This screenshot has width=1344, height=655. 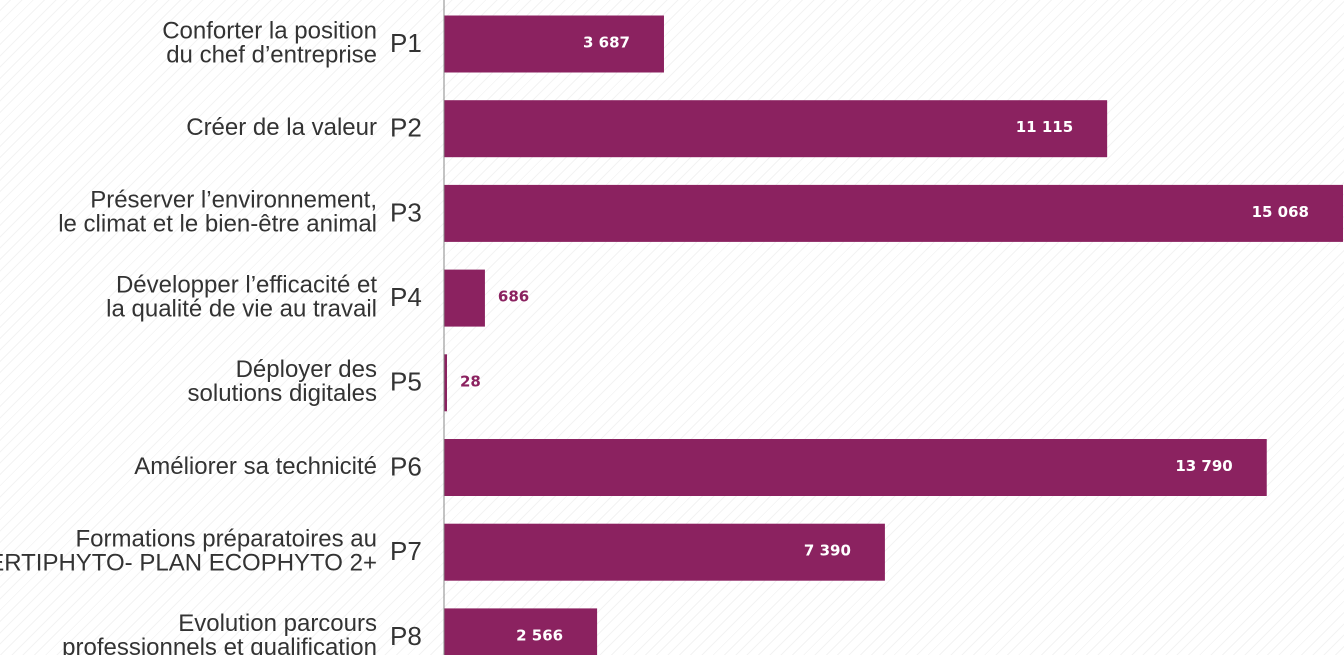 I want to click on bar-p8, so click(x=521, y=631).